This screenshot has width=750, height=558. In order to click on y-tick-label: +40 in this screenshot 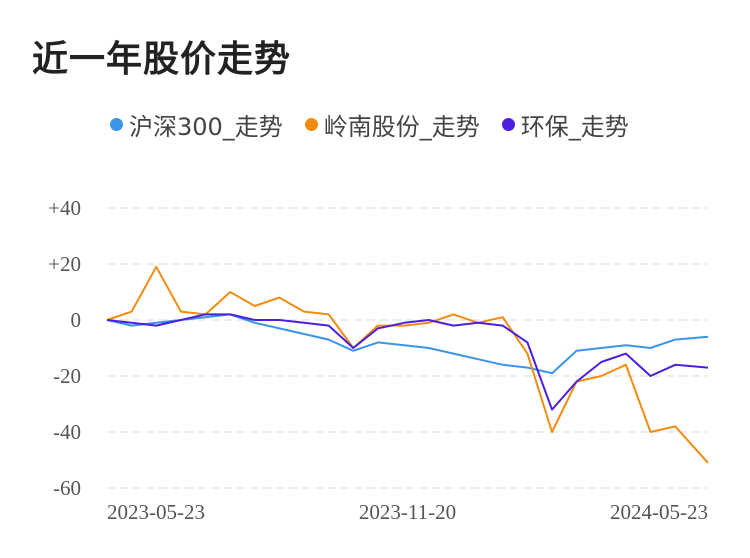, I will do `click(64, 208)`.